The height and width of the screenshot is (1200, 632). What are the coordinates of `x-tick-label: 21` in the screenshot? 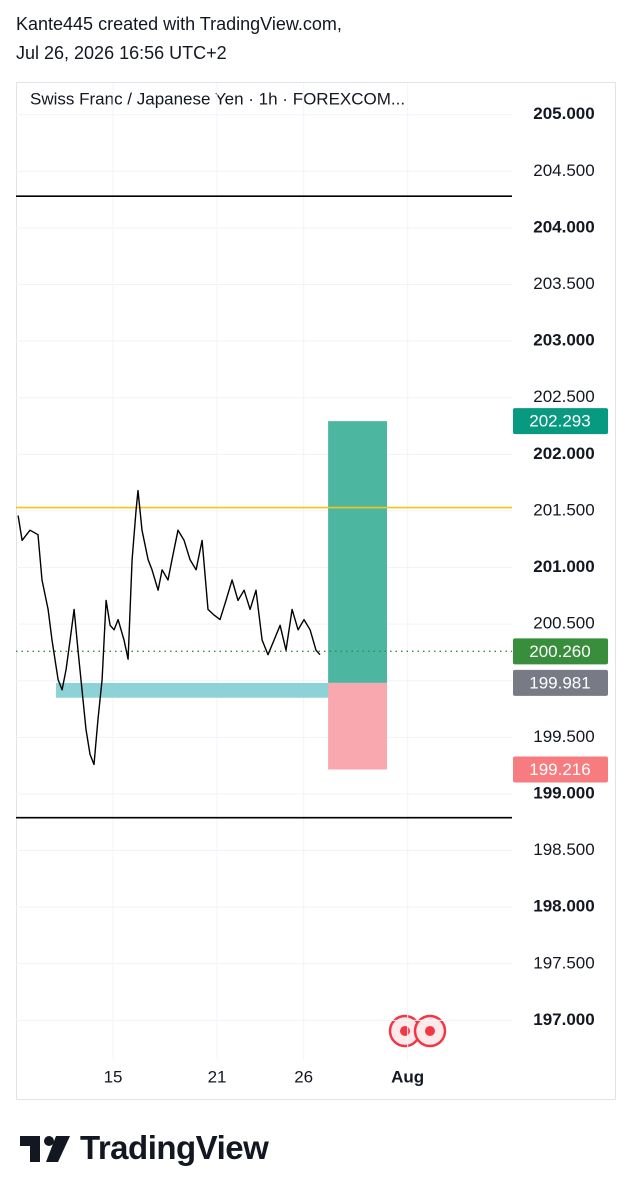 It's located at (217, 1076).